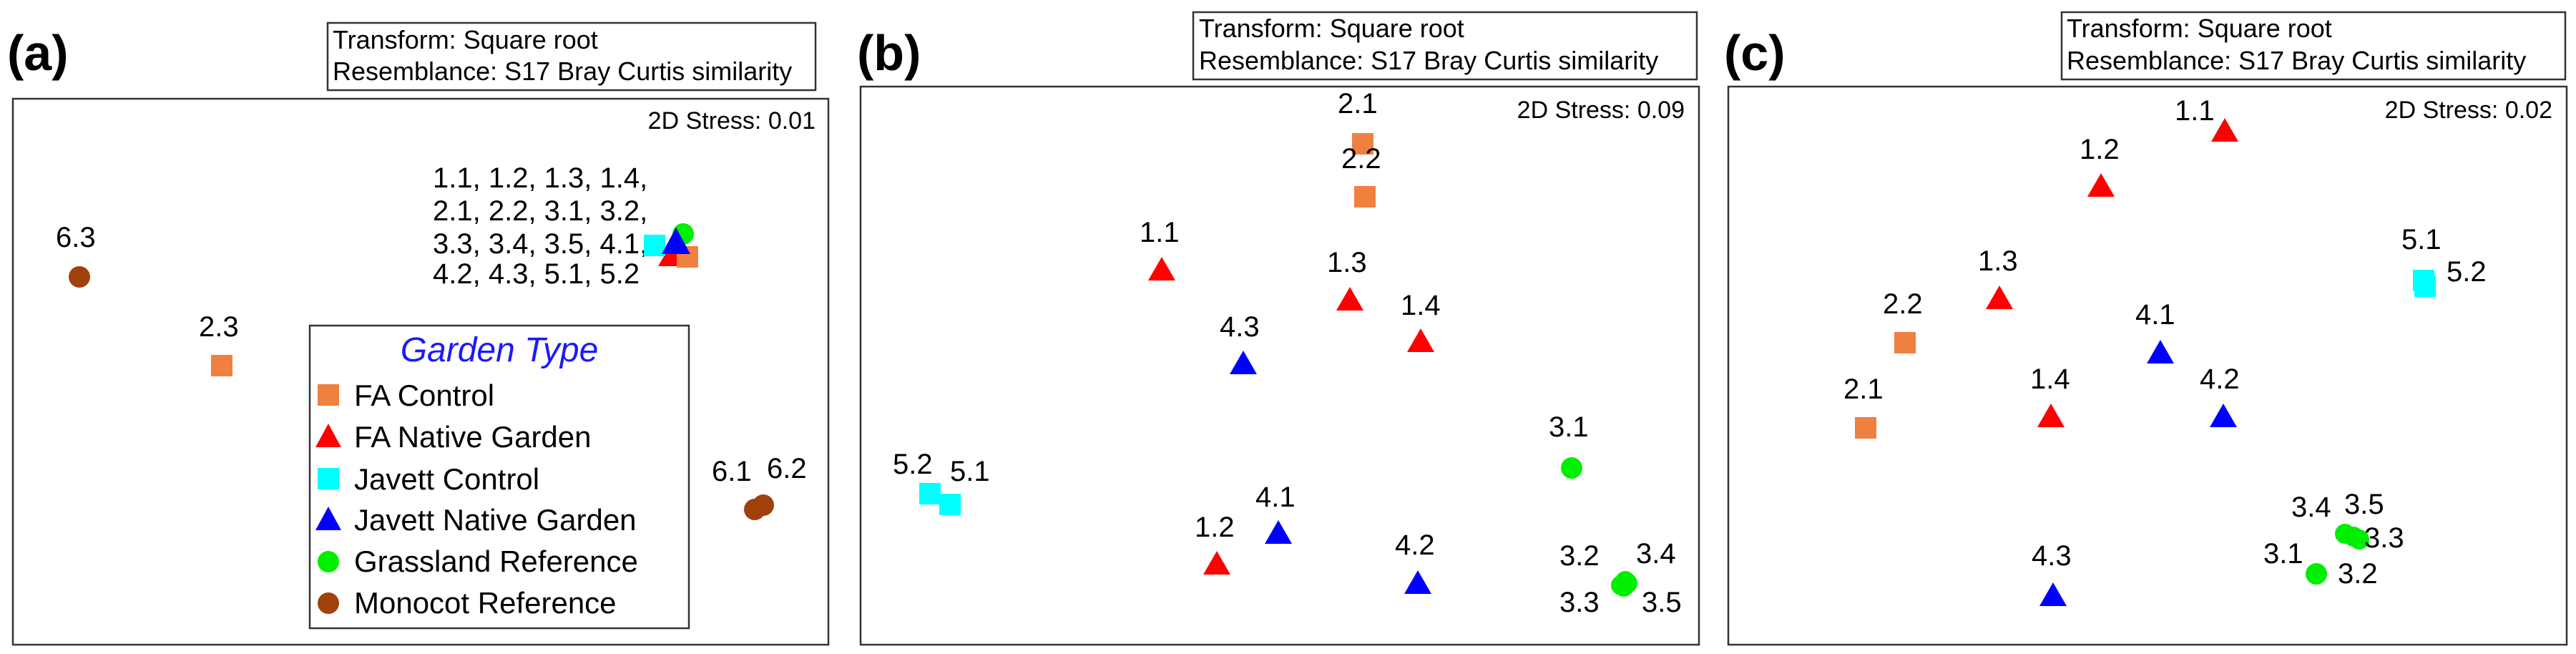 The width and height of the screenshot is (2576, 654). Describe the element at coordinates (536, 274) in the screenshot. I see `cluster-label-line: 4.2, 4.3, 5.1, 5.2` at that location.